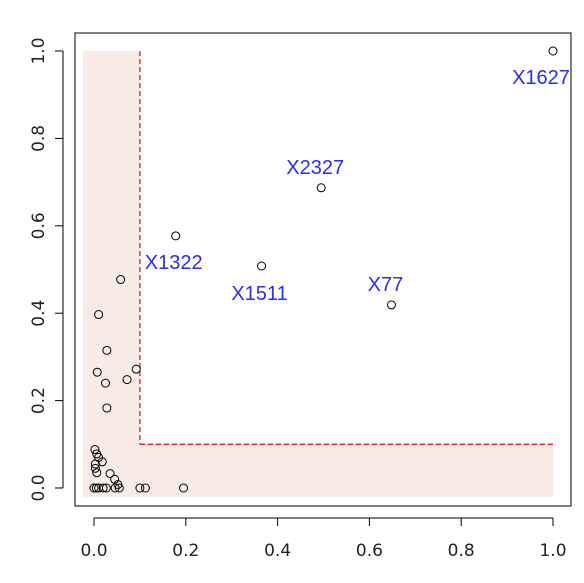  I want to click on x-tick-label: 0.6, so click(369, 551).